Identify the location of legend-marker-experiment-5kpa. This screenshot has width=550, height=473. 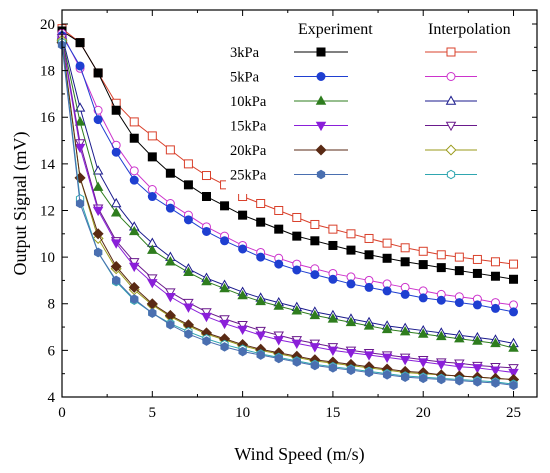
(321, 76).